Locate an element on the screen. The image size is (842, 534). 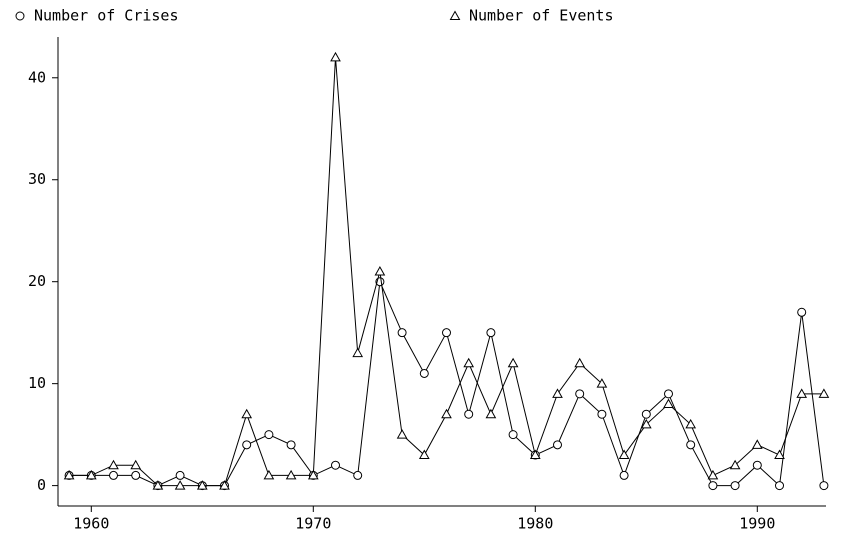
y-tick-label: 0 is located at coordinates (41, 485).